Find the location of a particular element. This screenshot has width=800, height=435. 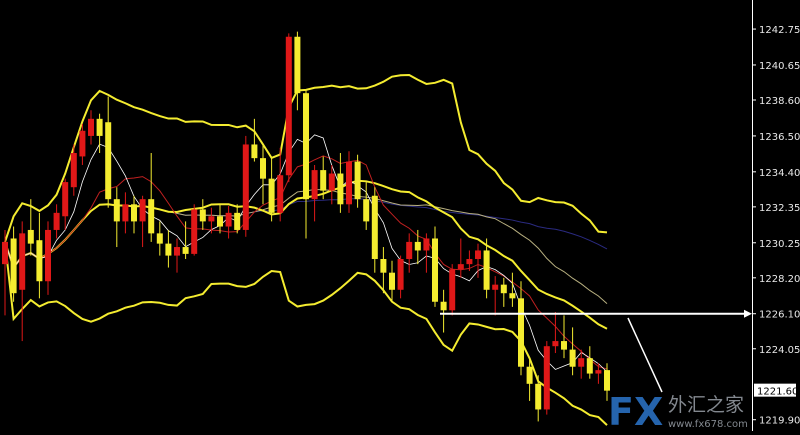

current-price-box is located at coordinates (775, 390).